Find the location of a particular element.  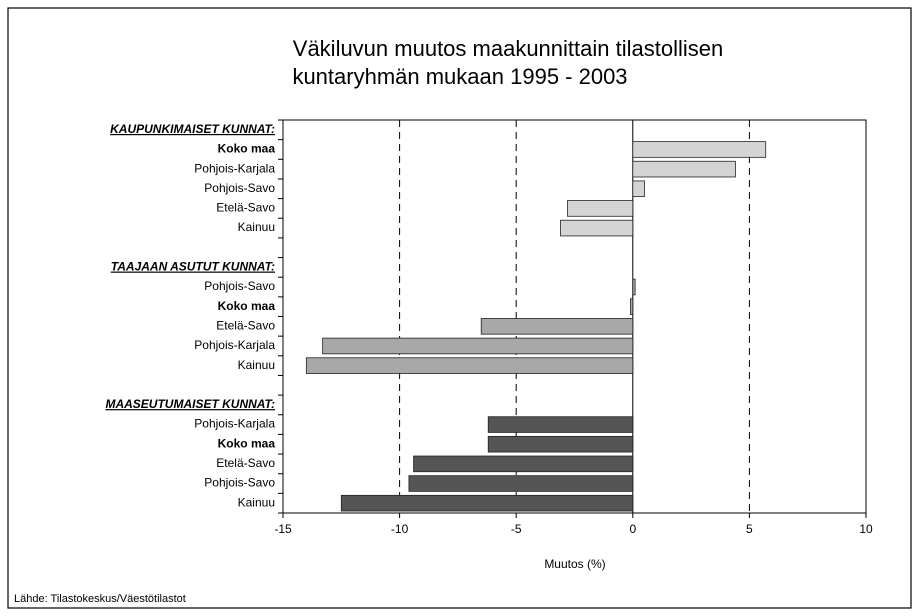

group-heading: KAUPUNKIMAISET KUNNAT: is located at coordinates (192, 129).